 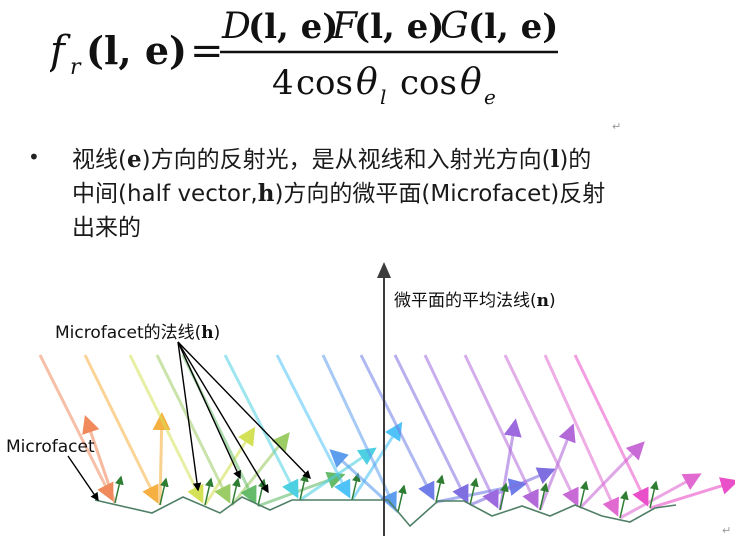 I want to click on bullet-line-3: 出来的, so click(x=106, y=228).